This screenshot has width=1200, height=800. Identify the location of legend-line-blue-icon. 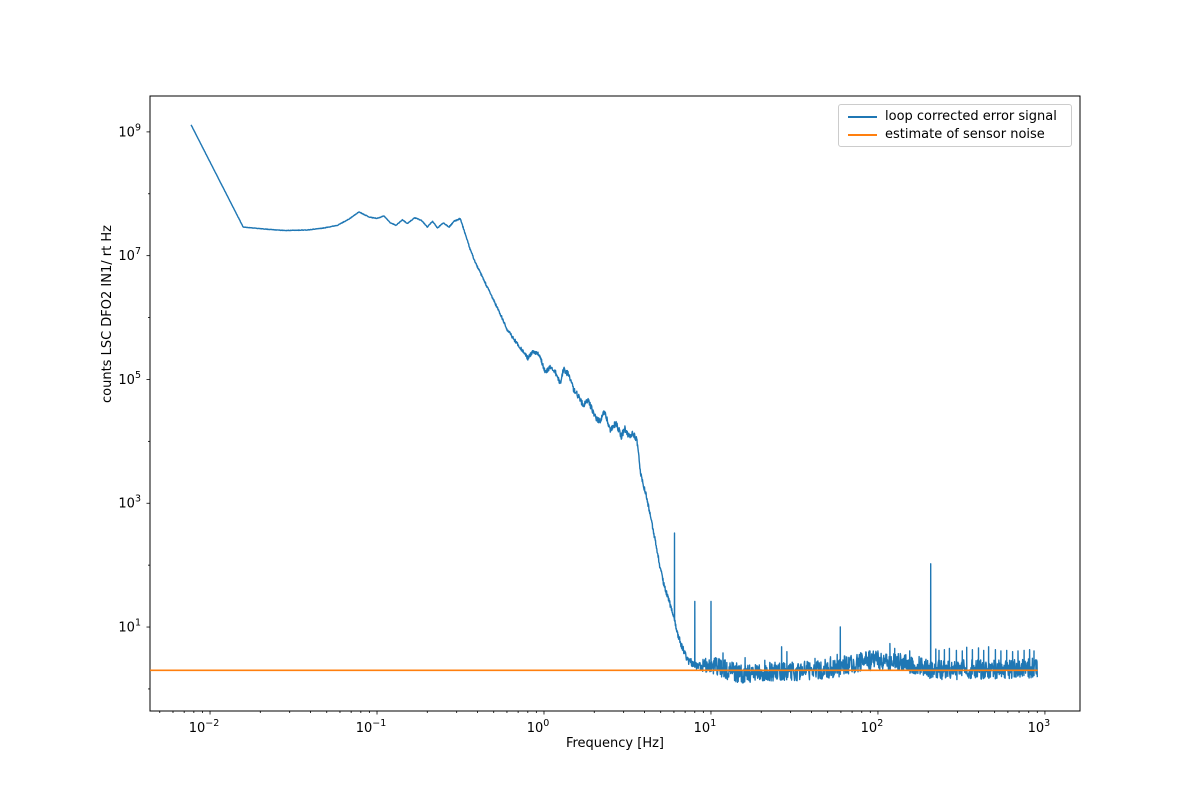
(862, 116).